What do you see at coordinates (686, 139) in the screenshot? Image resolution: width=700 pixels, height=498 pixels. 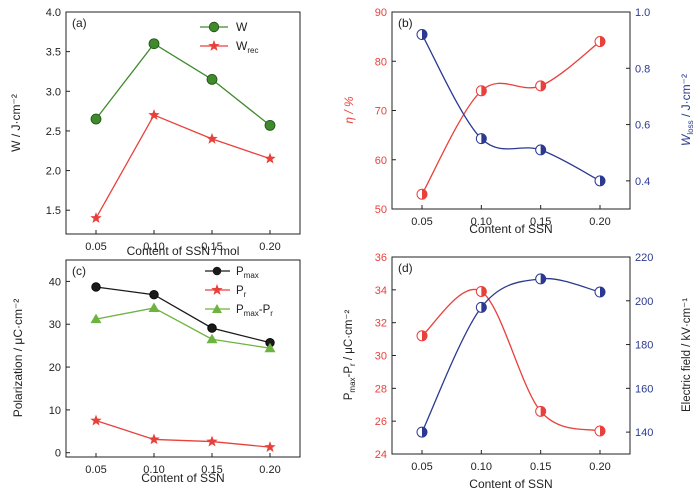 I see `right-y-label-main: W` at bounding box center [686, 139].